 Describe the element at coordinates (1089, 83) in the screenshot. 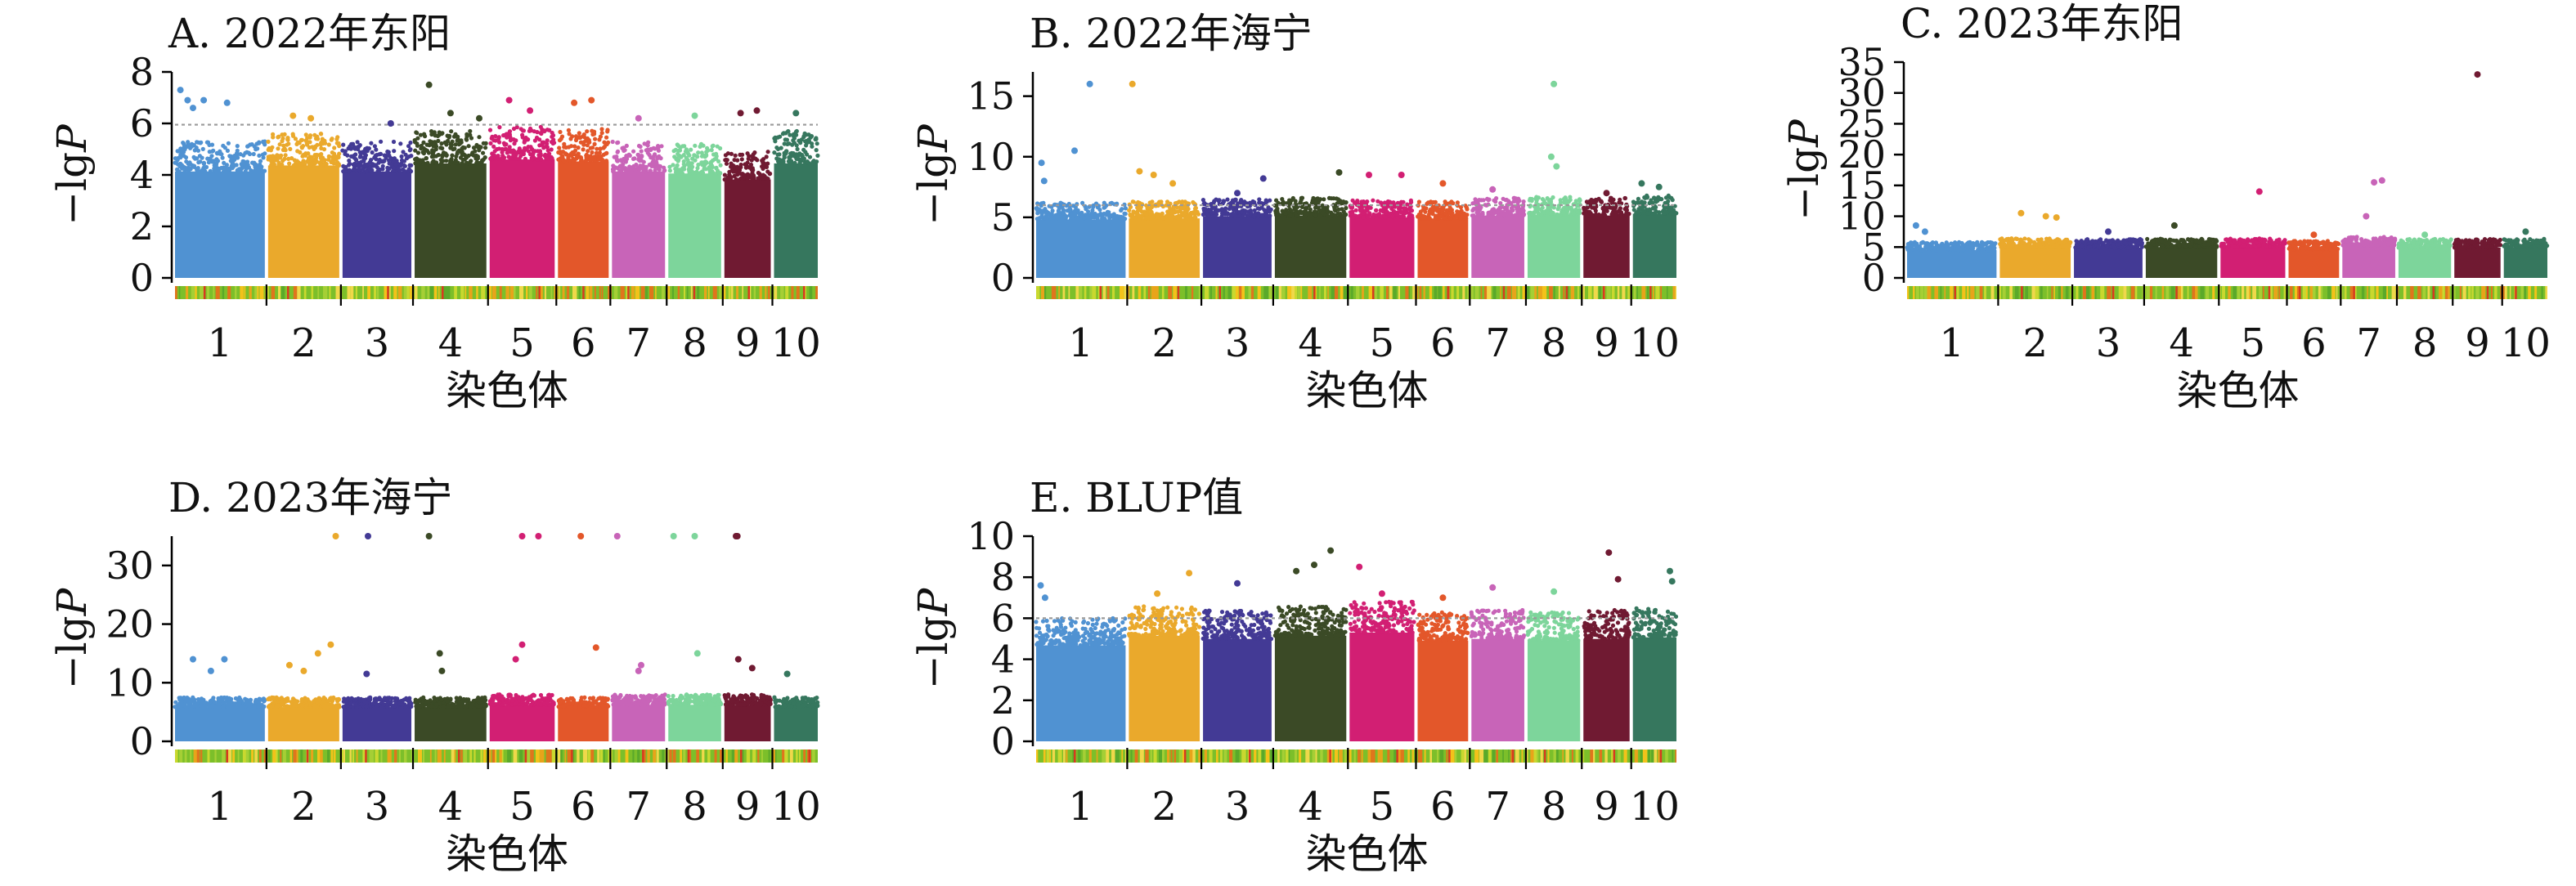

I see `outlier-point-chr1` at that location.